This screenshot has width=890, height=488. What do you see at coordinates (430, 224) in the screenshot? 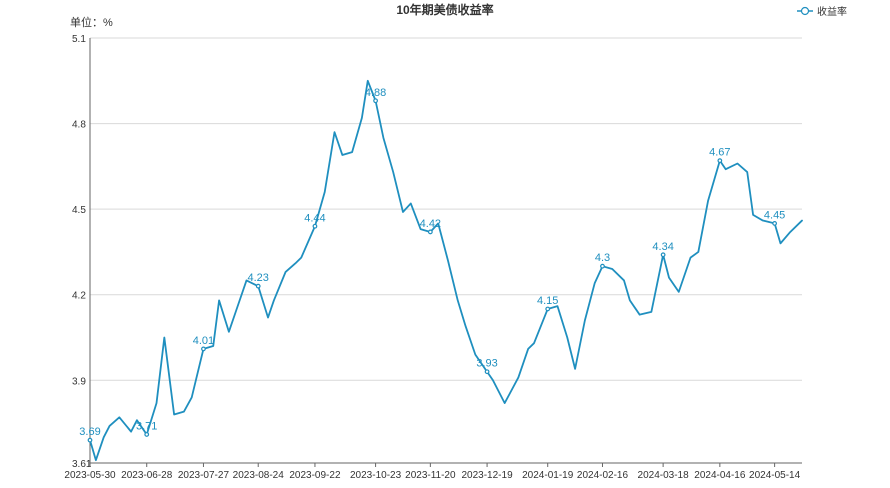
I see `data-label-6: 4.42` at bounding box center [430, 224].